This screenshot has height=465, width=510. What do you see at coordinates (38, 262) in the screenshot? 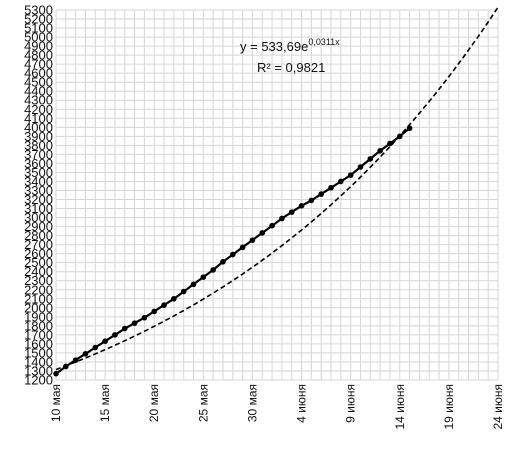
I see `y-tick-label: 2500` at bounding box center [38, 262].